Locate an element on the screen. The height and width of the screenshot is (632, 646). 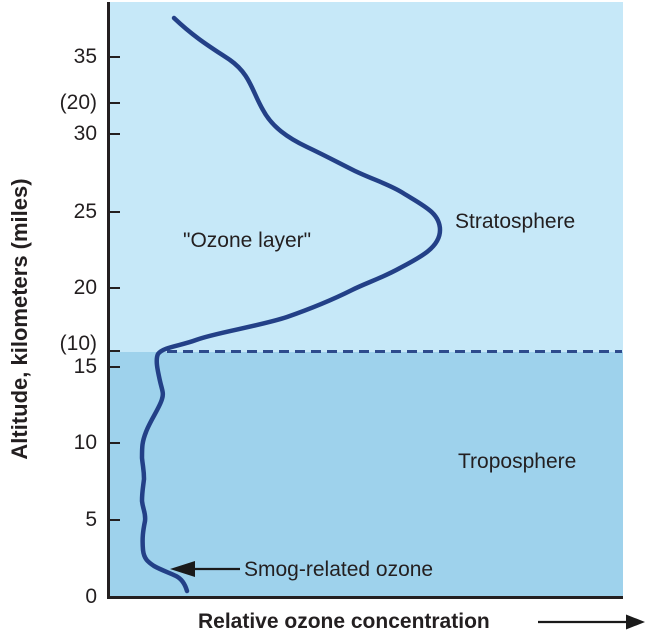
y-axis-line is located at coordinates (108, 300).